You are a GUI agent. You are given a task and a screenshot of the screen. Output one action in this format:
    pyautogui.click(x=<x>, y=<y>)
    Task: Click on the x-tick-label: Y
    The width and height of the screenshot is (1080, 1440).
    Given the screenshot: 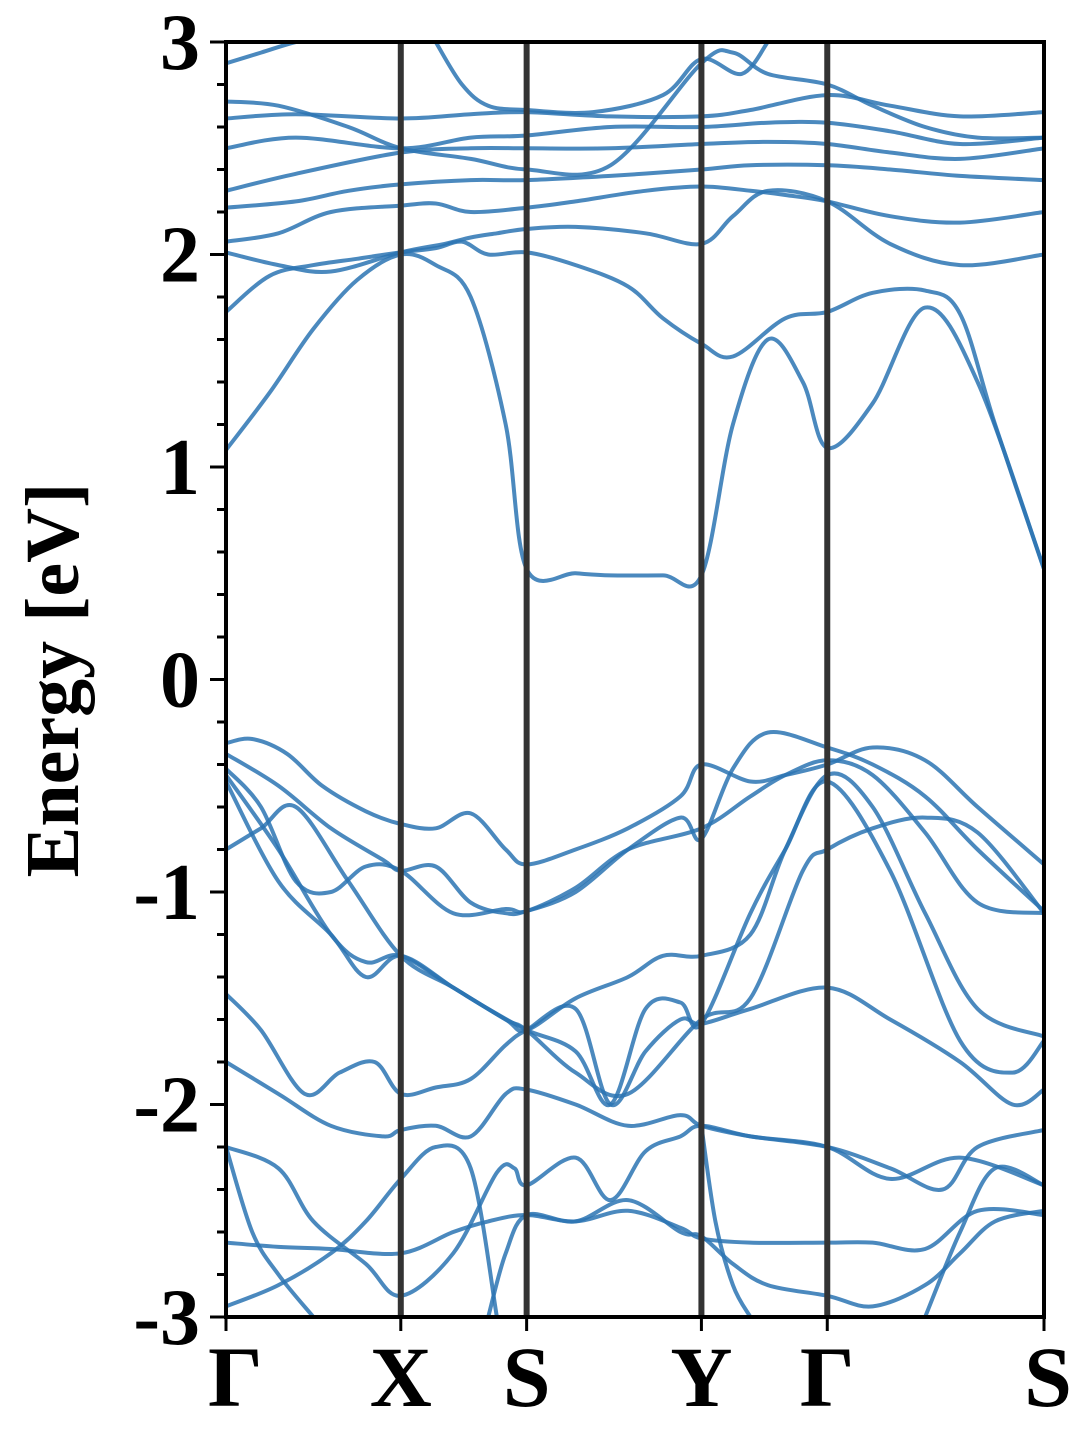 What is the action you would take?
    pyautogui.click(x=701, y=1377)
    